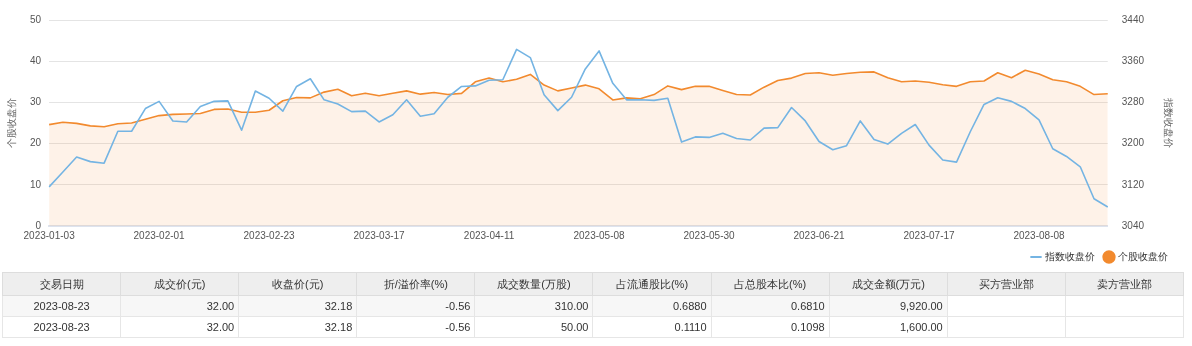 The image size is (1192, 346). I want to click on category-label: 买方营业部, so click(1006, 284).